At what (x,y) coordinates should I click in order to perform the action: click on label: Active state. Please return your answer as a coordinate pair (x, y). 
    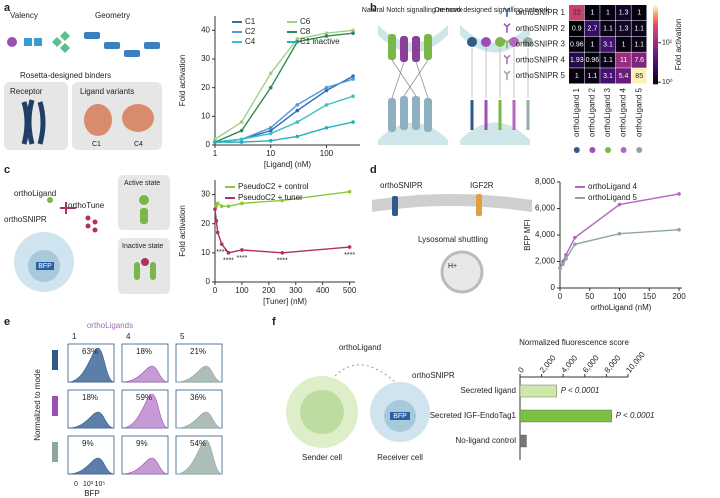
    Looking at the image, I should click on (142, 183).